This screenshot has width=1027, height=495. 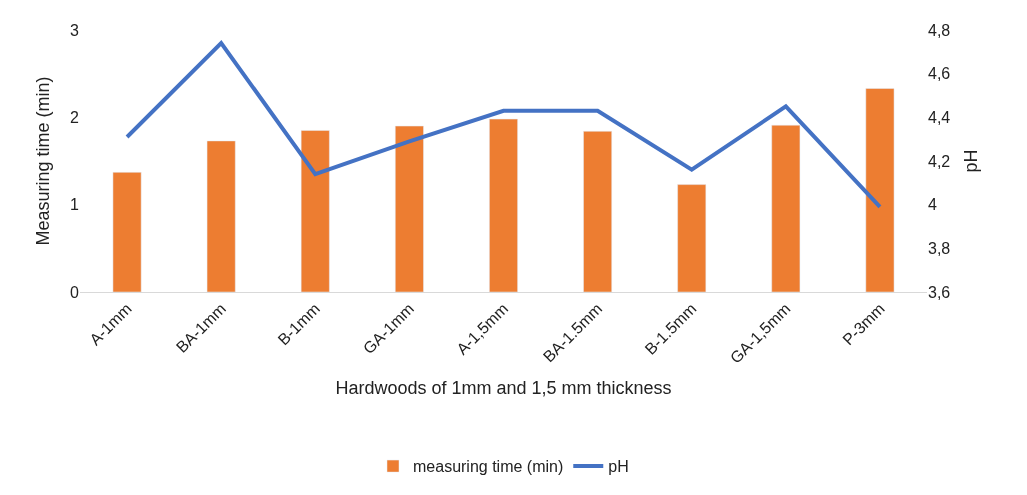 I want to click on y2-tick-label: 3,6, so click(x=939, y=292).